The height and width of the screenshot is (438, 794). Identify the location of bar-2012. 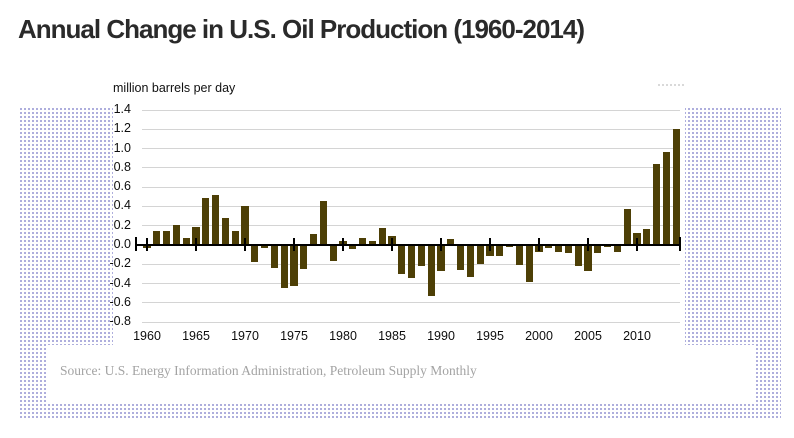
(656, 204).